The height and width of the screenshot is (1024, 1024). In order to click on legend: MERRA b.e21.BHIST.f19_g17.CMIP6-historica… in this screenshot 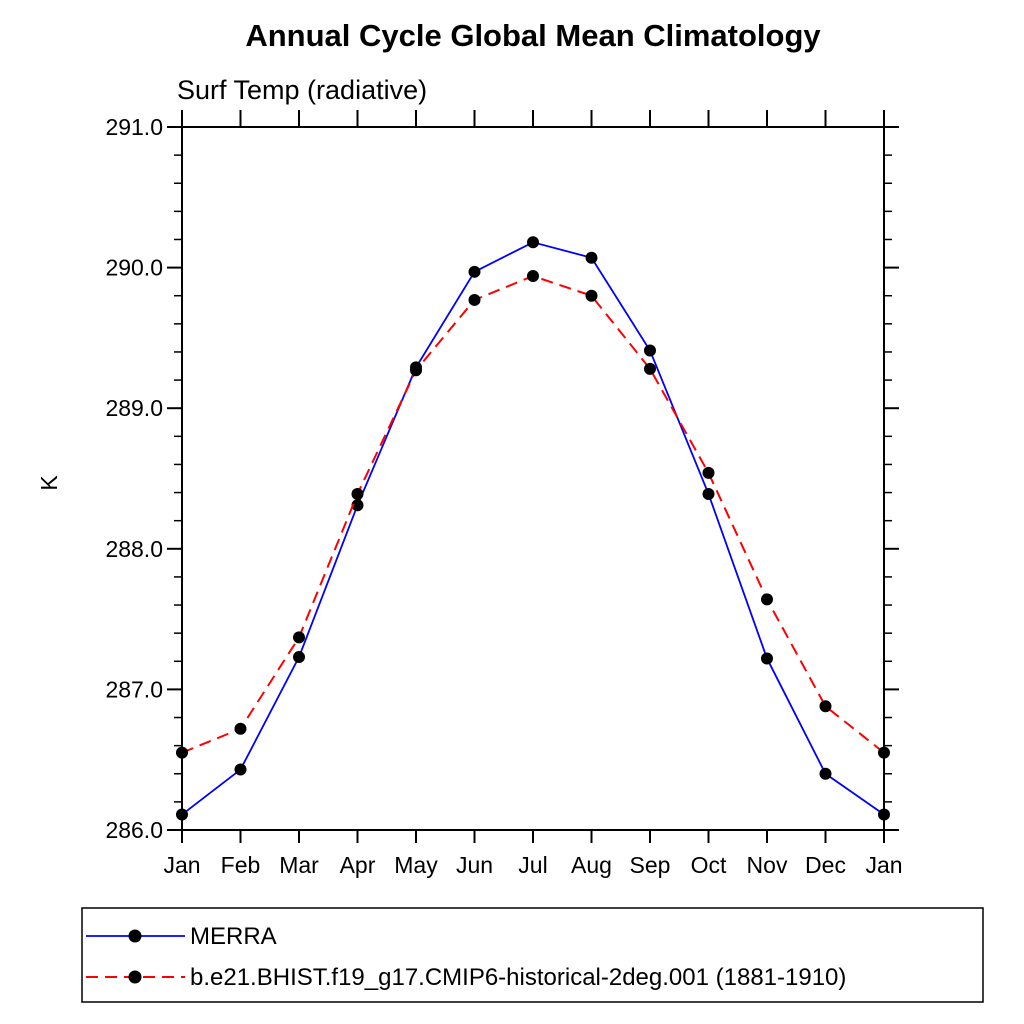, I will do `click(532, 955)`.